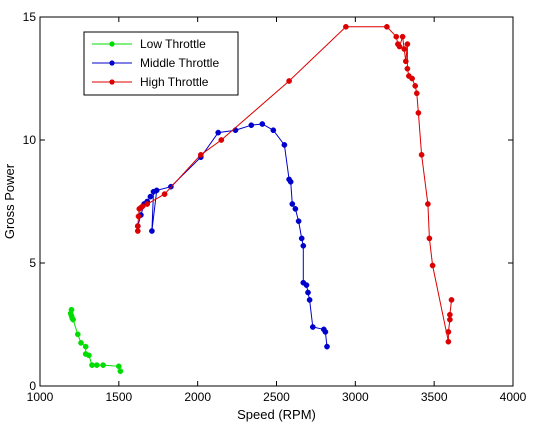 Image resolution: width=534 pixels, height=425 pixels. What do you see at coordinates (174, 82) in the screenshot?
I see `legend-label: High Throttle` at bounding box center [174, 82].